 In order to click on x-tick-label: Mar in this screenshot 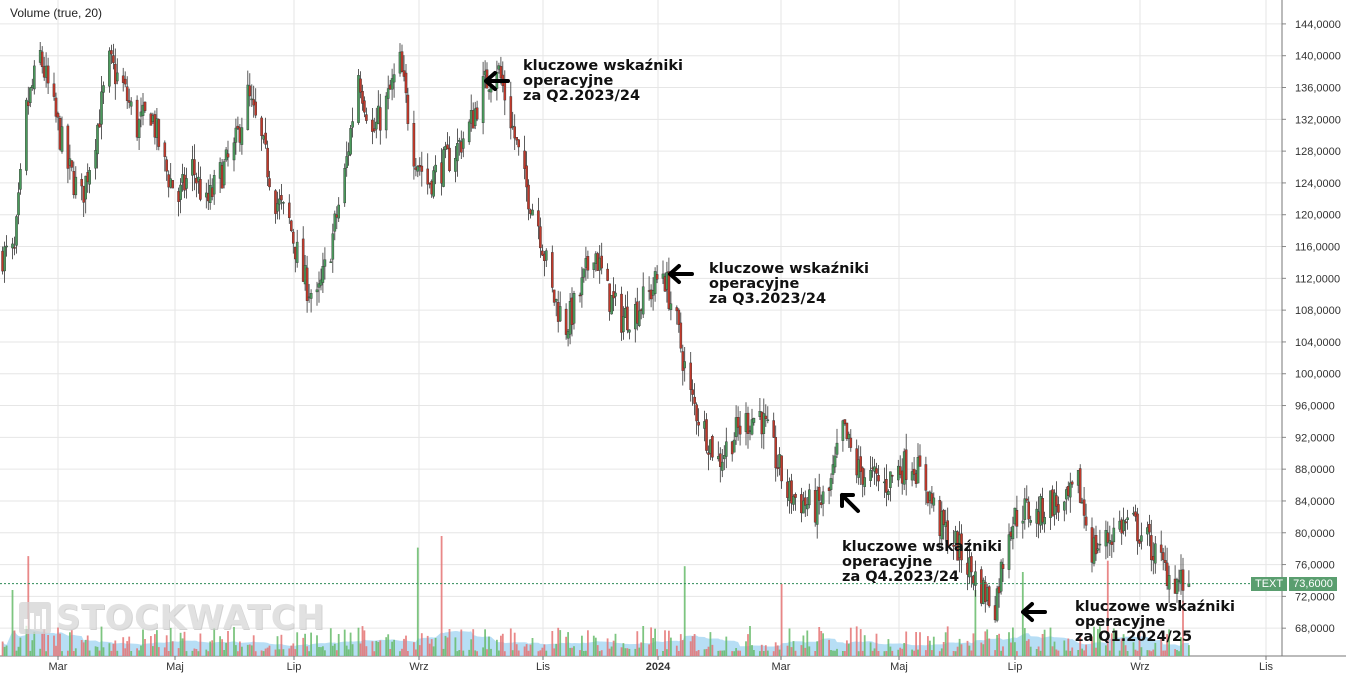, I will do `click(781, 667)`.